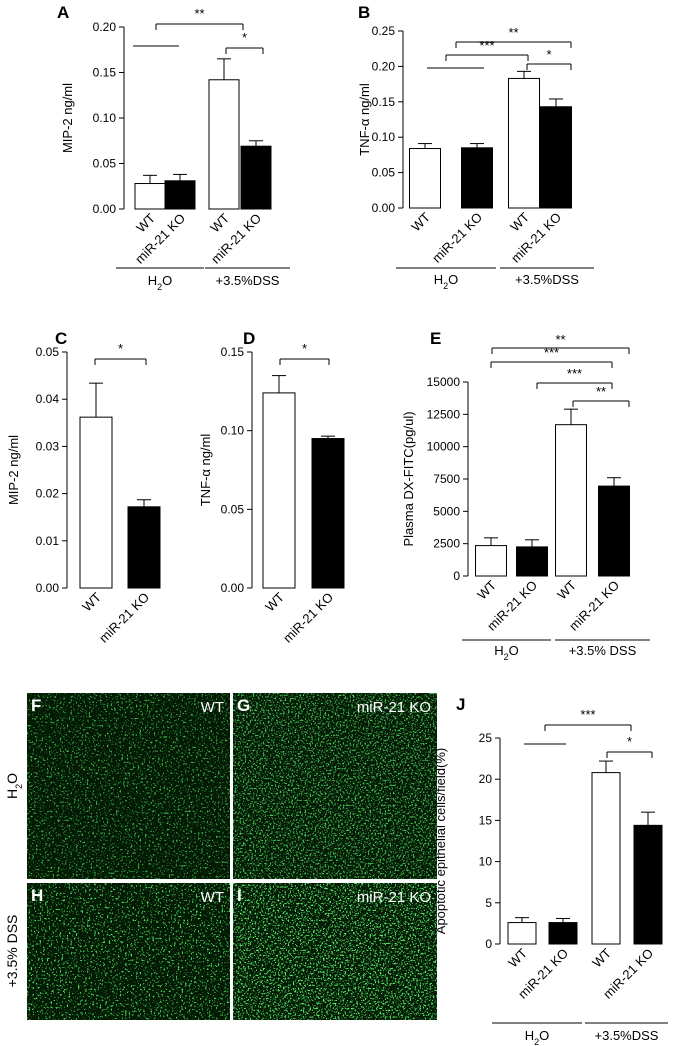 Image resolution: width=675 pixels, height=1046 pixels. I want to click on y-tick-label: 5000, so click(446, 511).